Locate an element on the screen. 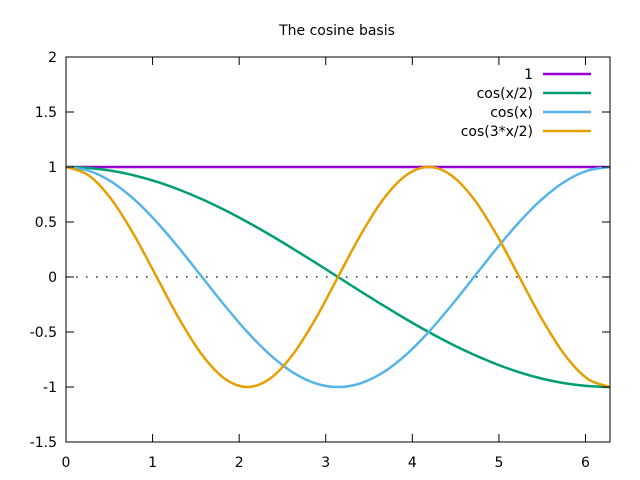  y-tick-label: -1.5 is located at coordinates (43, 443).